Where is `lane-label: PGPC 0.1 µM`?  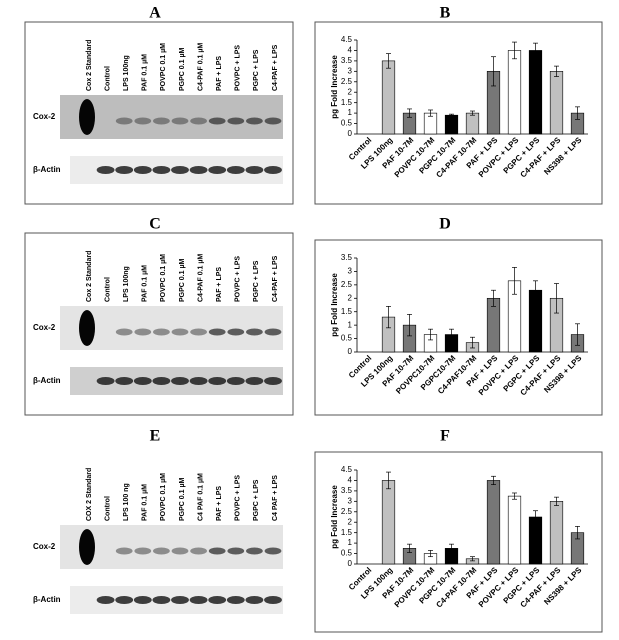 lane-label: PGPC 0.1 µM is located at coordinates (182, 69).